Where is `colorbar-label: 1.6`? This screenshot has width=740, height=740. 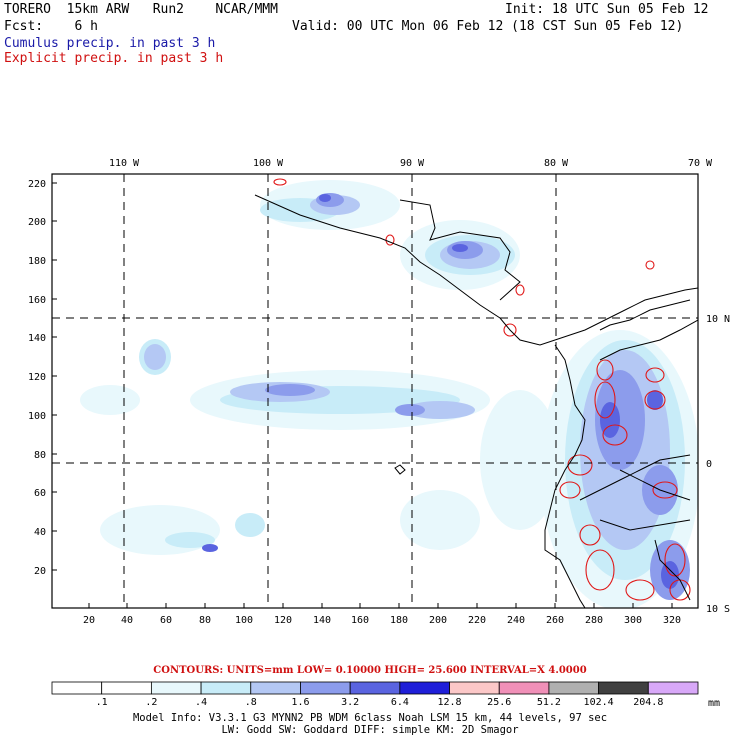 colorbar-label: 1.6 is located at coordinates (300, 702).